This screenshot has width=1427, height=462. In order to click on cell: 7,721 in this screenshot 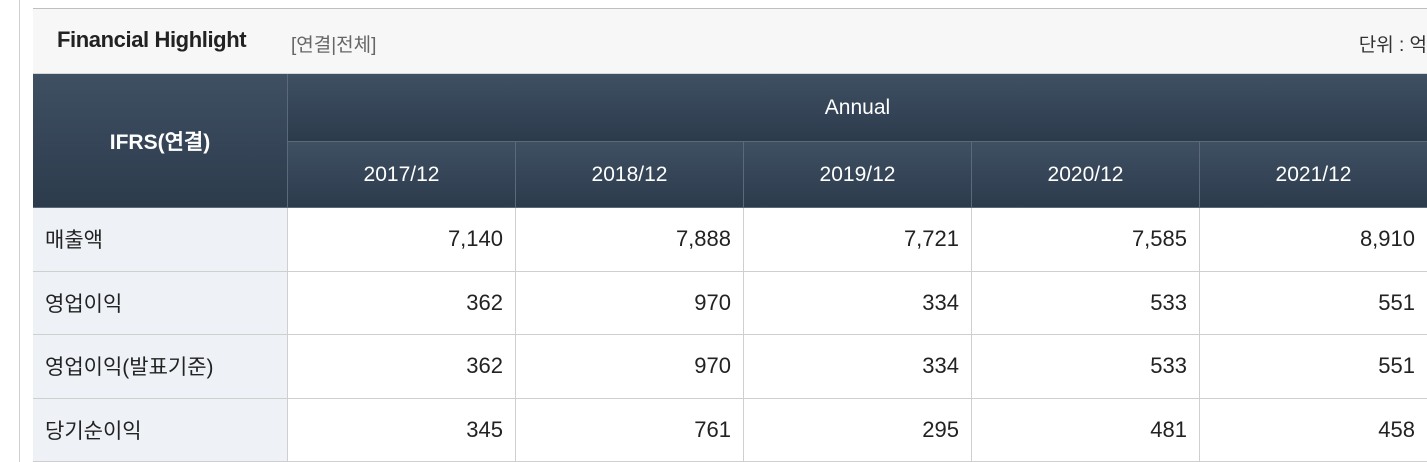, I will do `click(858, 240)`.